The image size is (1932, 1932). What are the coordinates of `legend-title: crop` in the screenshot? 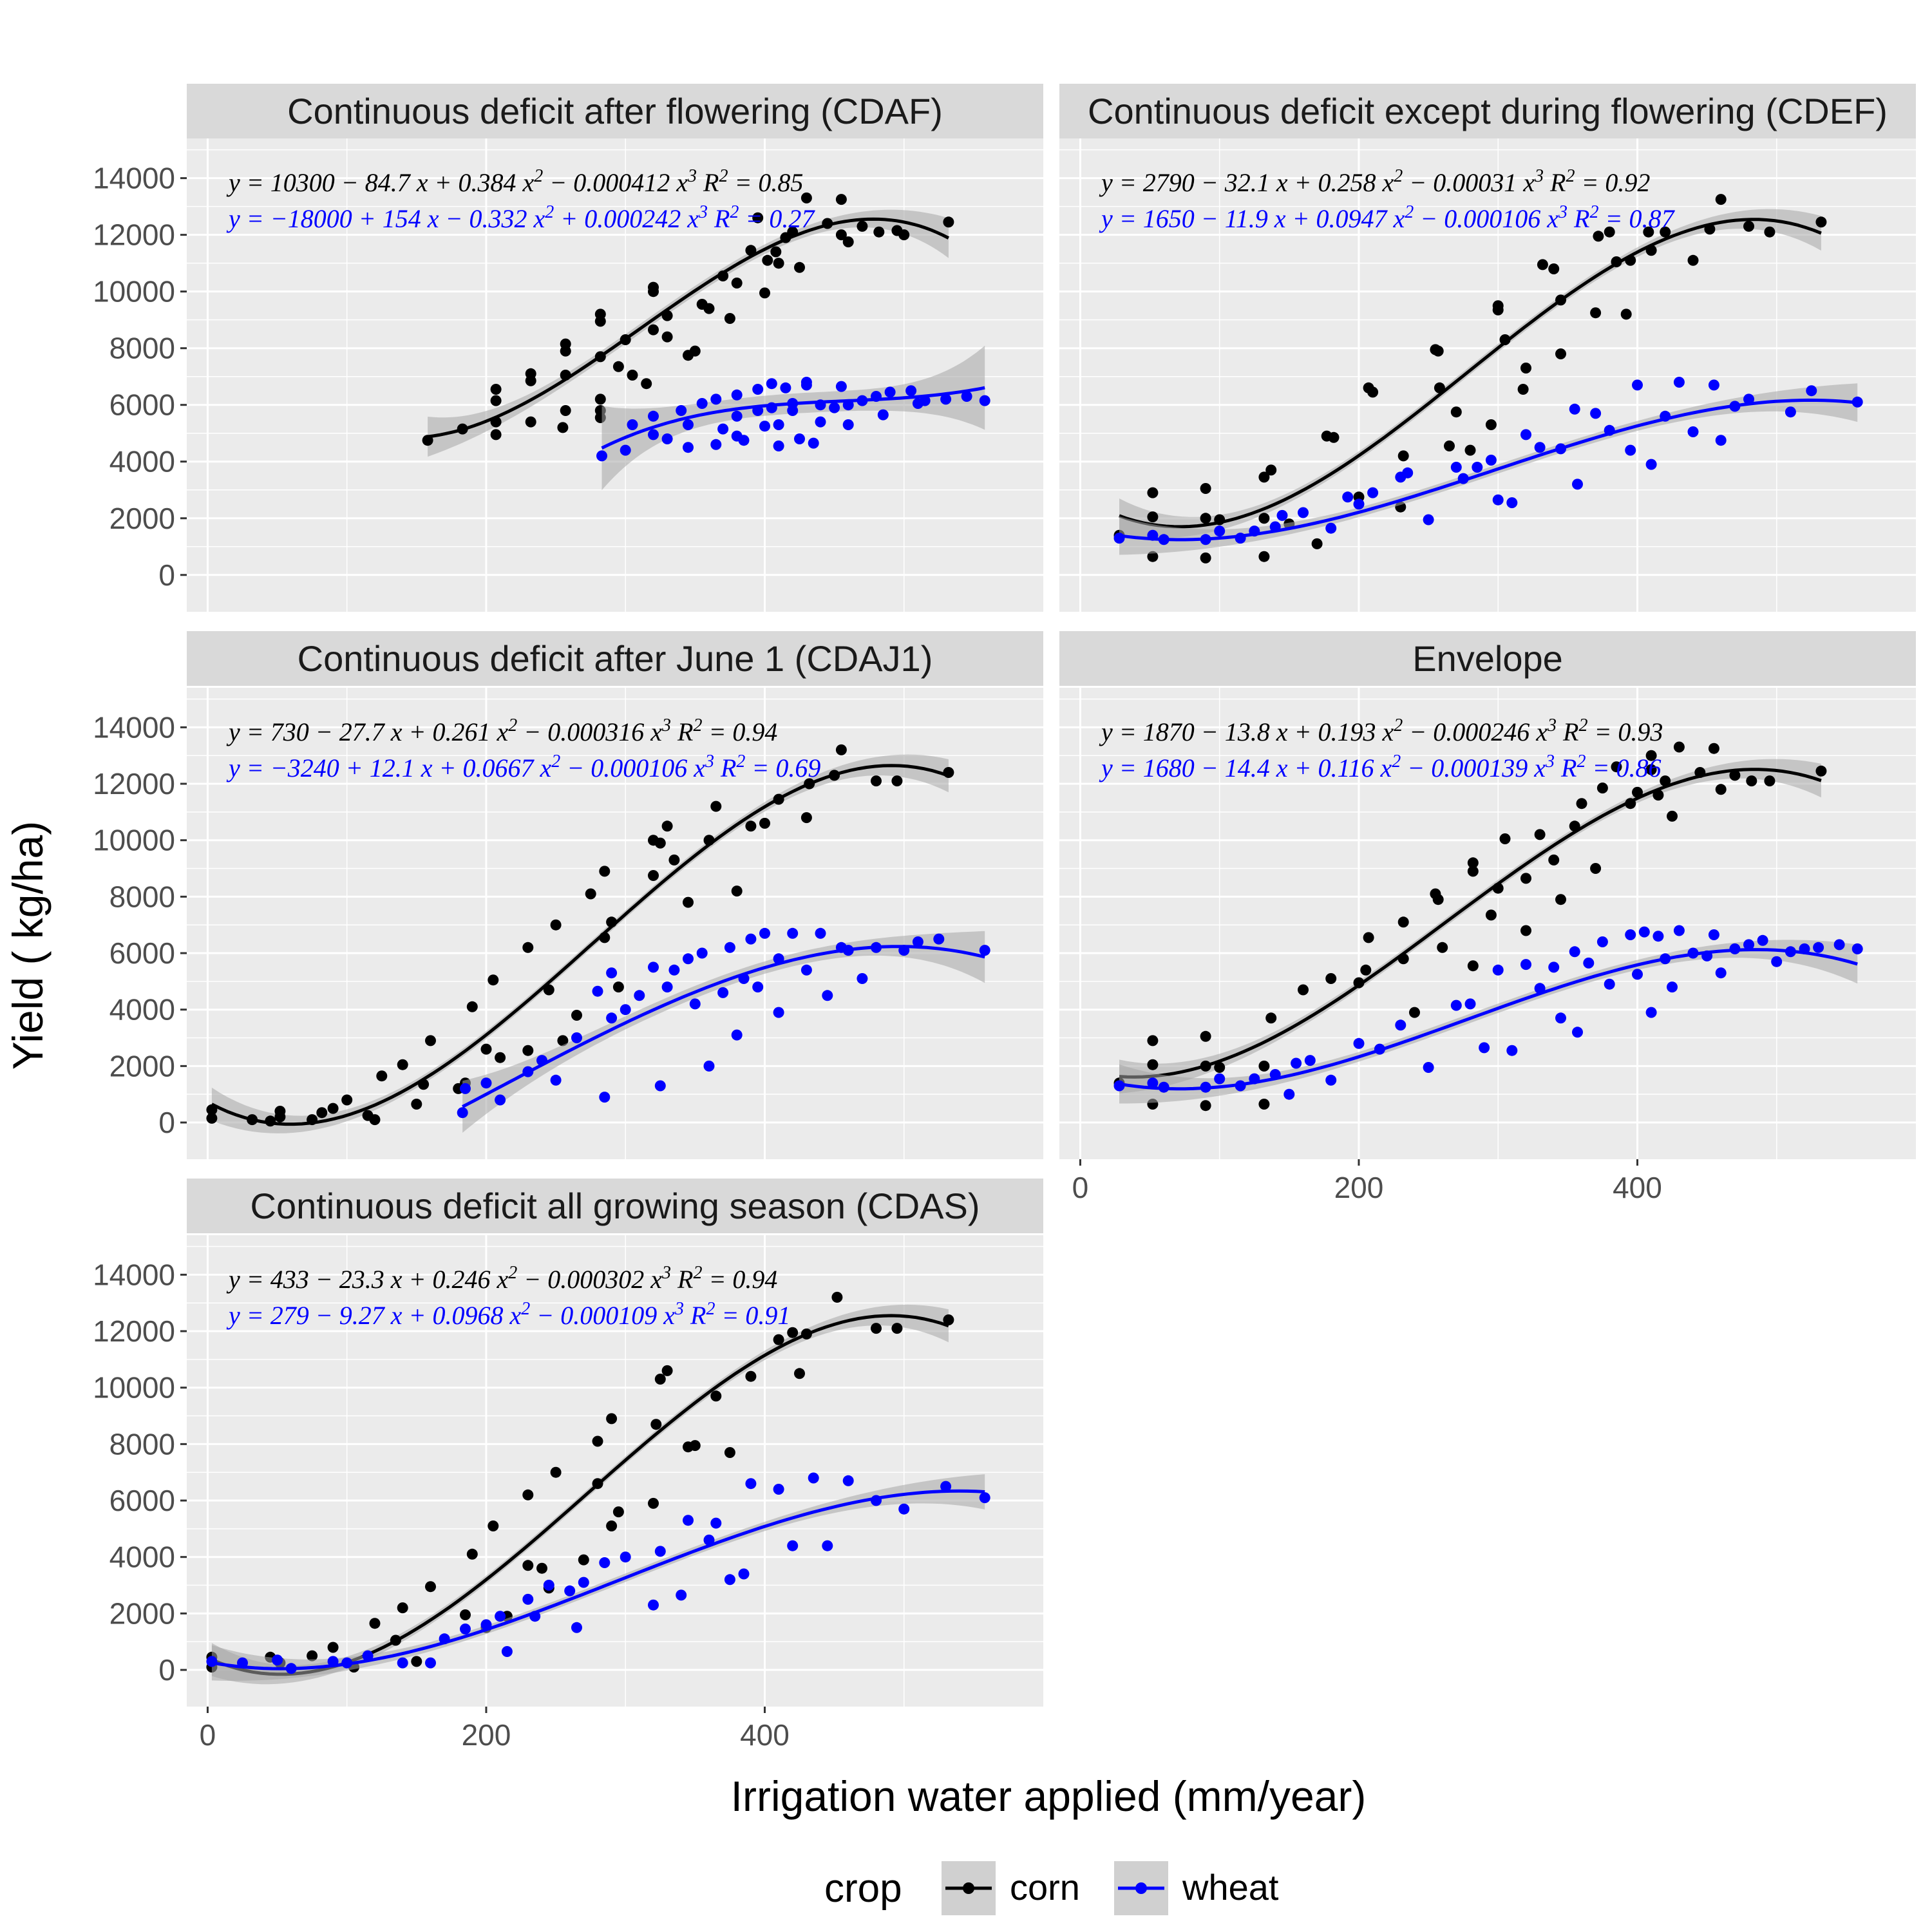 It's located at (863, 1888).